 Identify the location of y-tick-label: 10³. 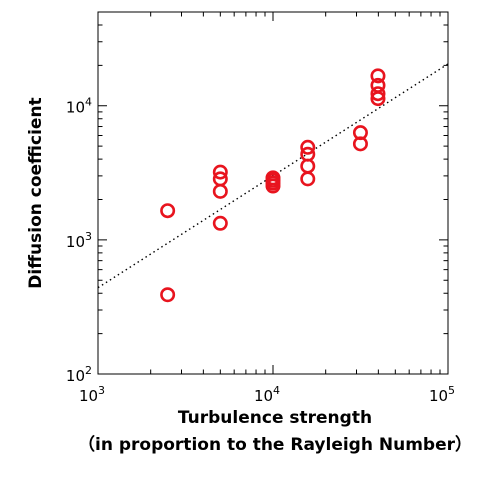
(79, 240).